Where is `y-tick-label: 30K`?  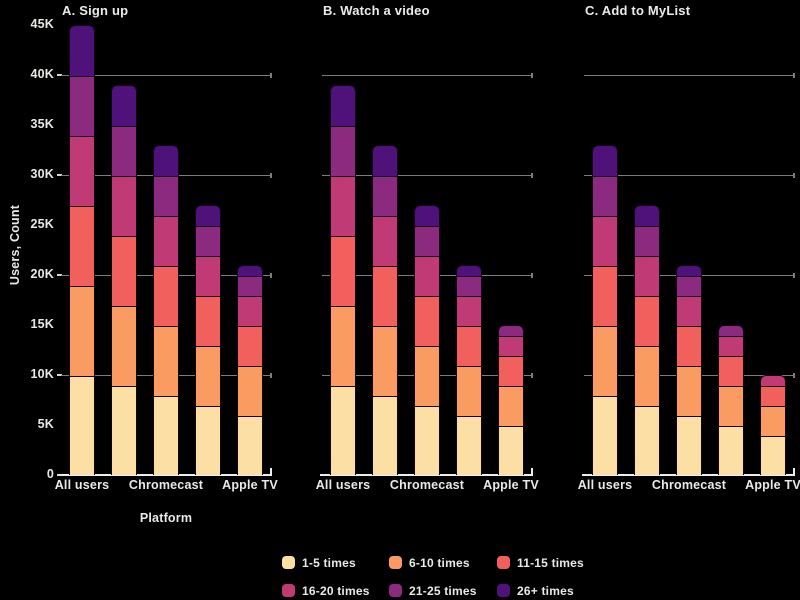
y-tick-label: 30K is located at coordinates (42, 174).